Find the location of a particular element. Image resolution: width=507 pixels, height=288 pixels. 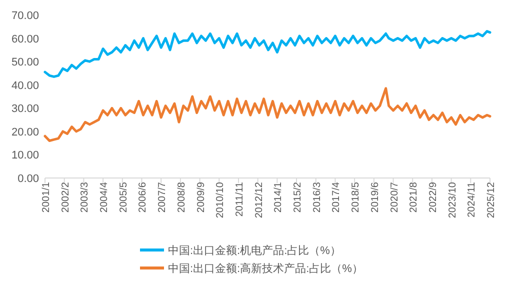

x-tick-label: 2018/5 is located at coordinates (356, 197).